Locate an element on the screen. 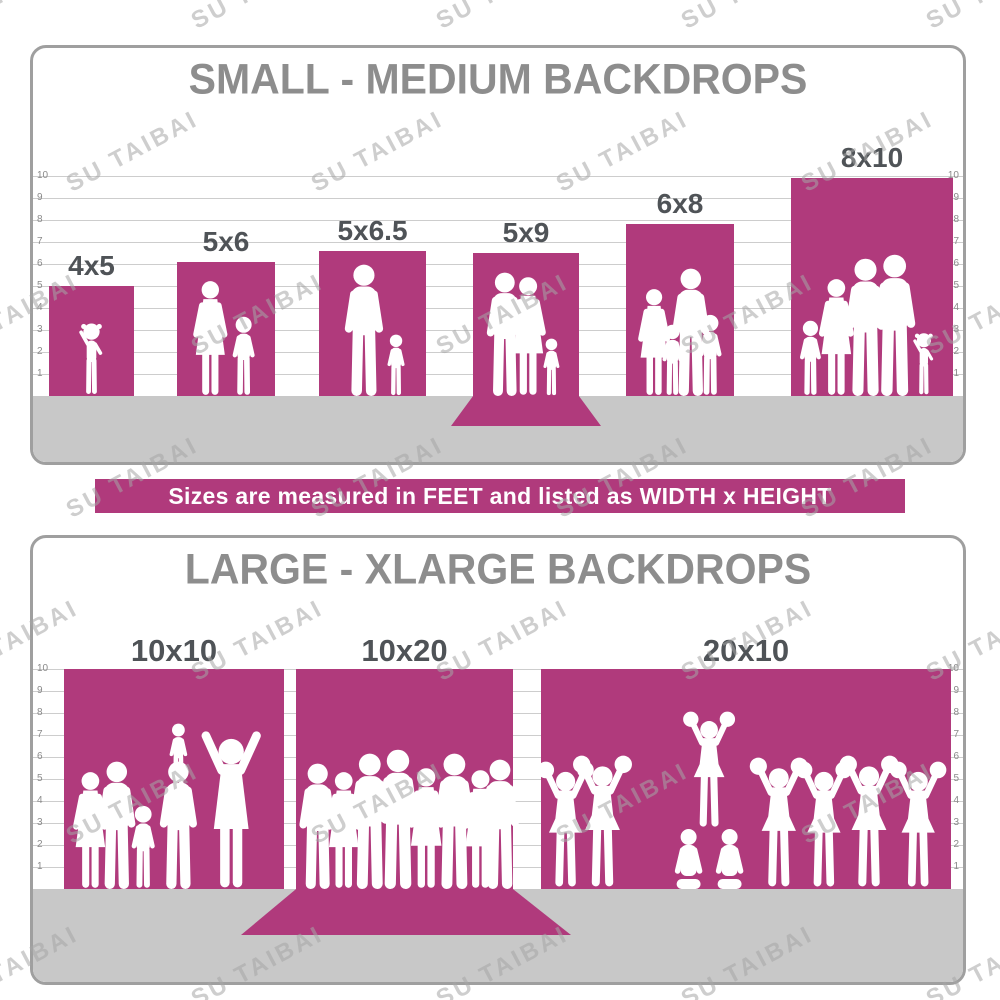 Image resolution: width=1000 pixels, height=1000 pixels. backdrop-size-label: 6x8 is located at coordinates (680, 203).